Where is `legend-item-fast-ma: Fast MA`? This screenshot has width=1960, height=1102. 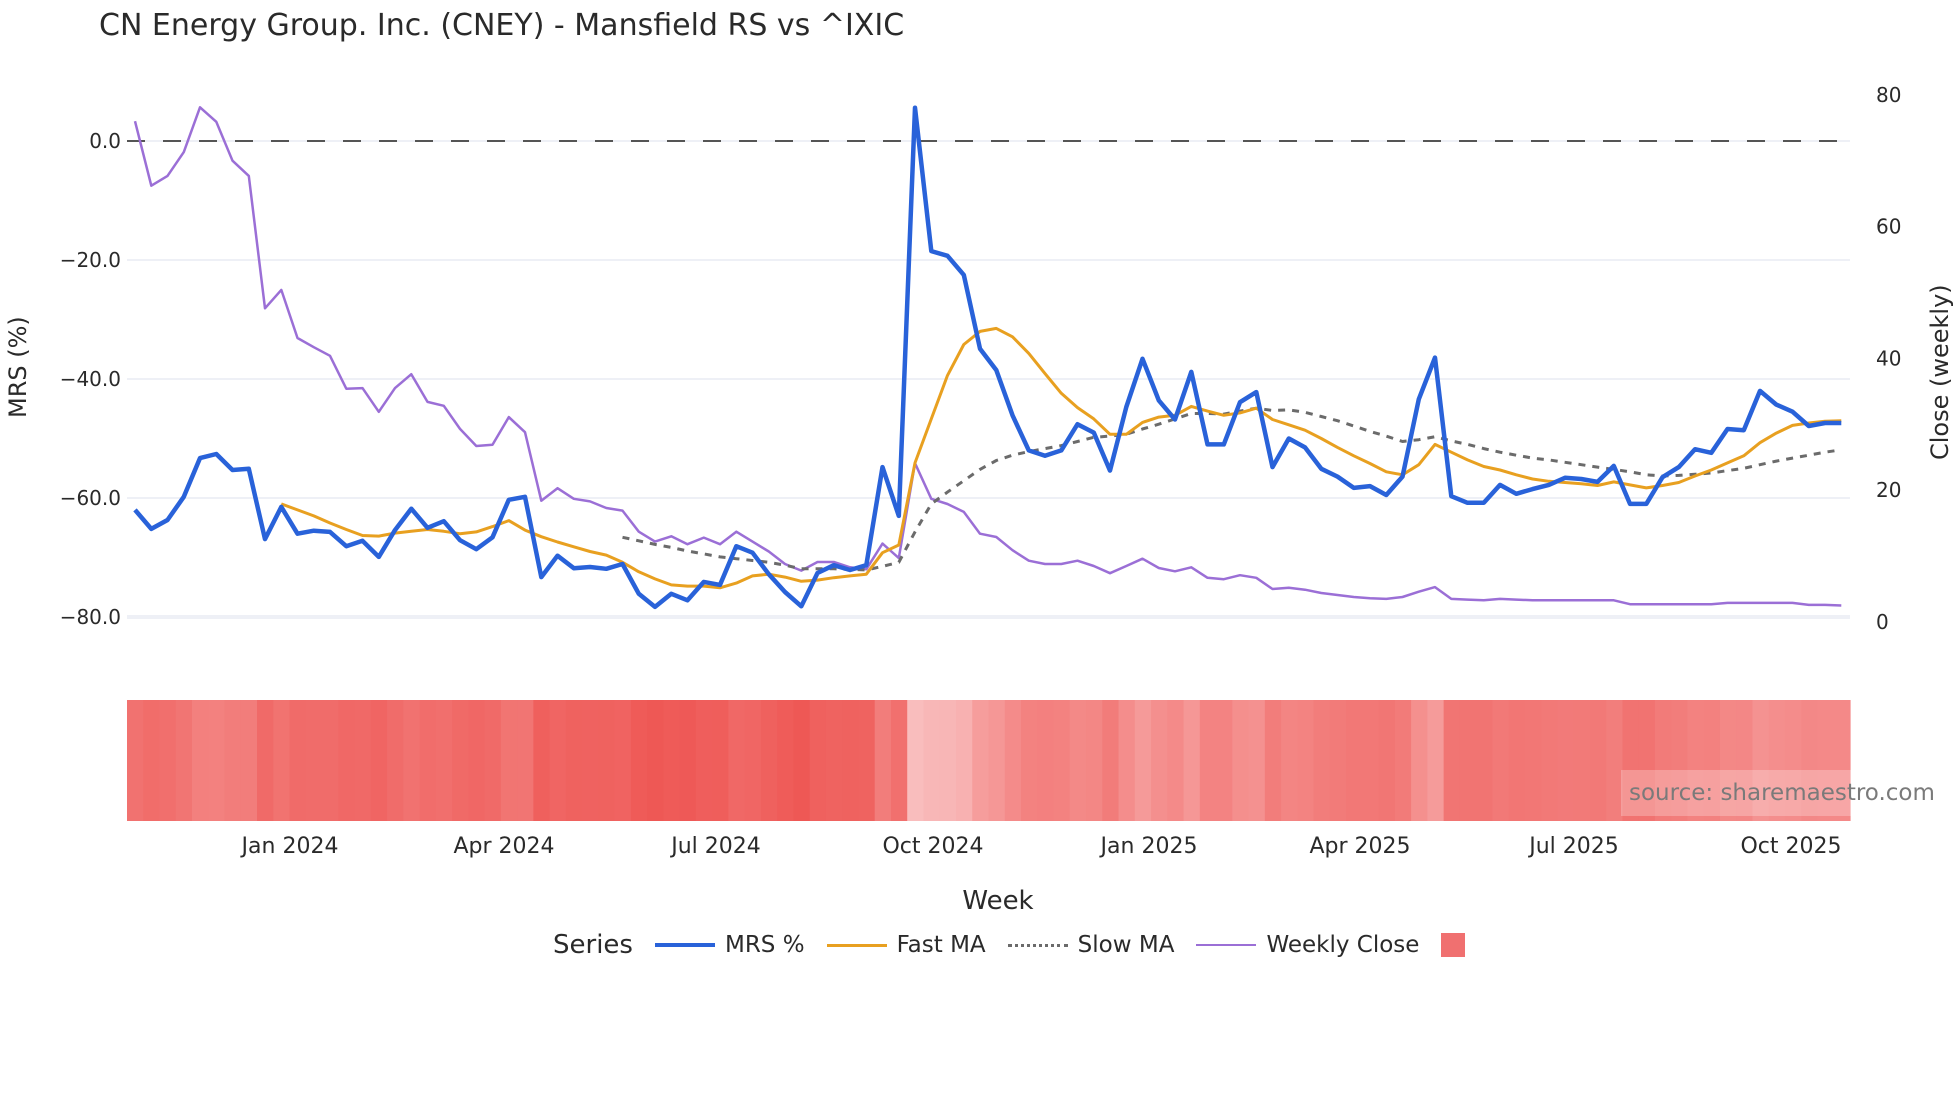 legend-item-fast-ma: Fast MA is located at coordinates (906, 945).